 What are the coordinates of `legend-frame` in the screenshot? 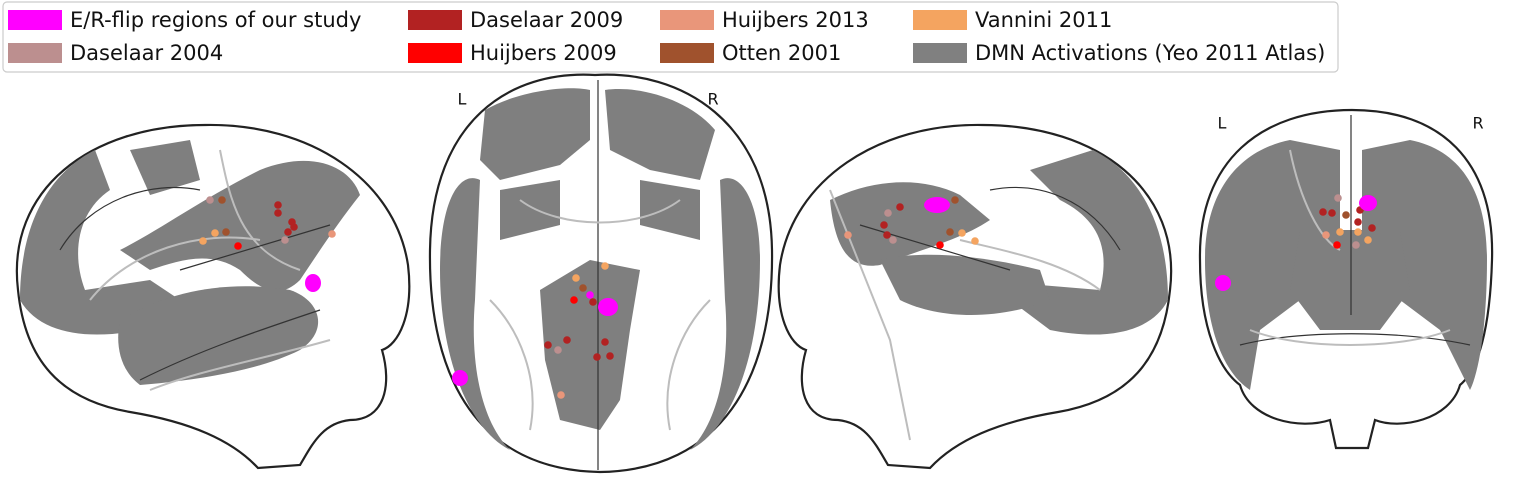 It's located at (670, 37).